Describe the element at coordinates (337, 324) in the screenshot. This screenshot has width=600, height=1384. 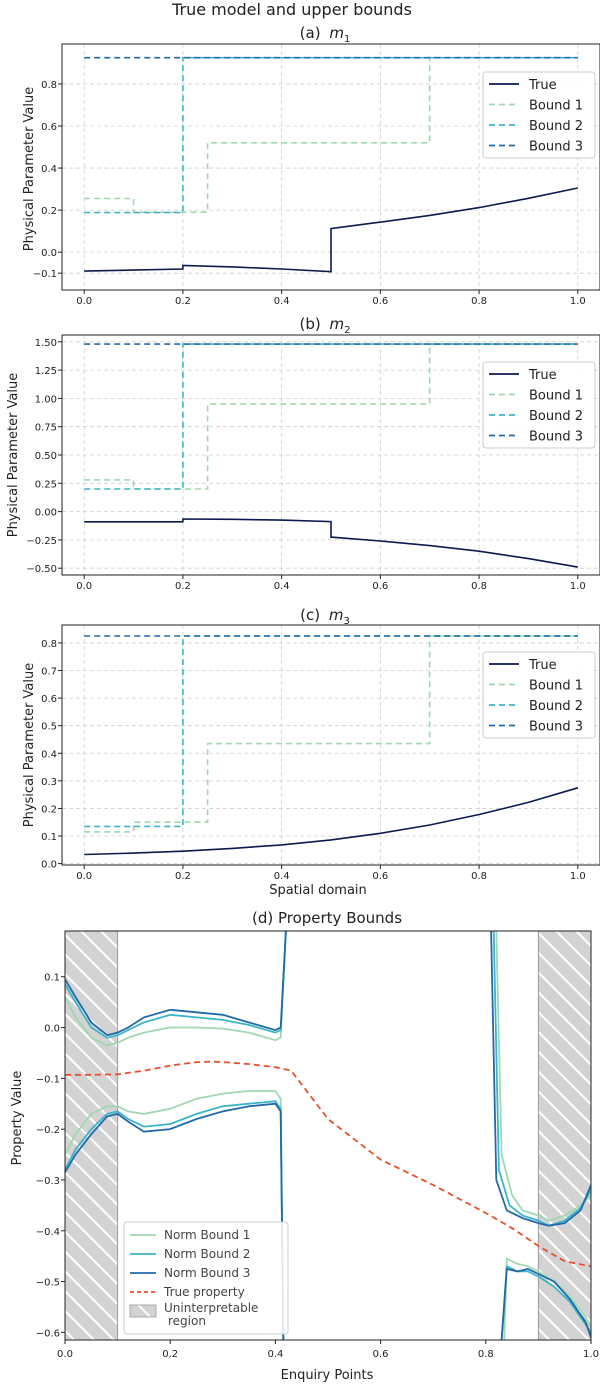
I see `panel-b-title-var: m` at that location.